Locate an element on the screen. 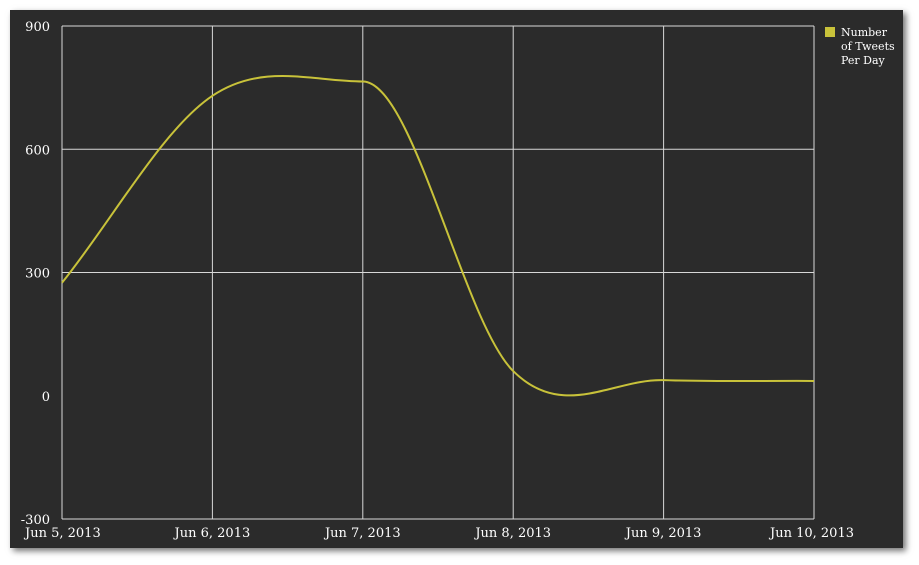 The width and height of the screenshot is (919, 565). x-tick-label: Jun 8, 2013 is located at coordinates (512, 533).